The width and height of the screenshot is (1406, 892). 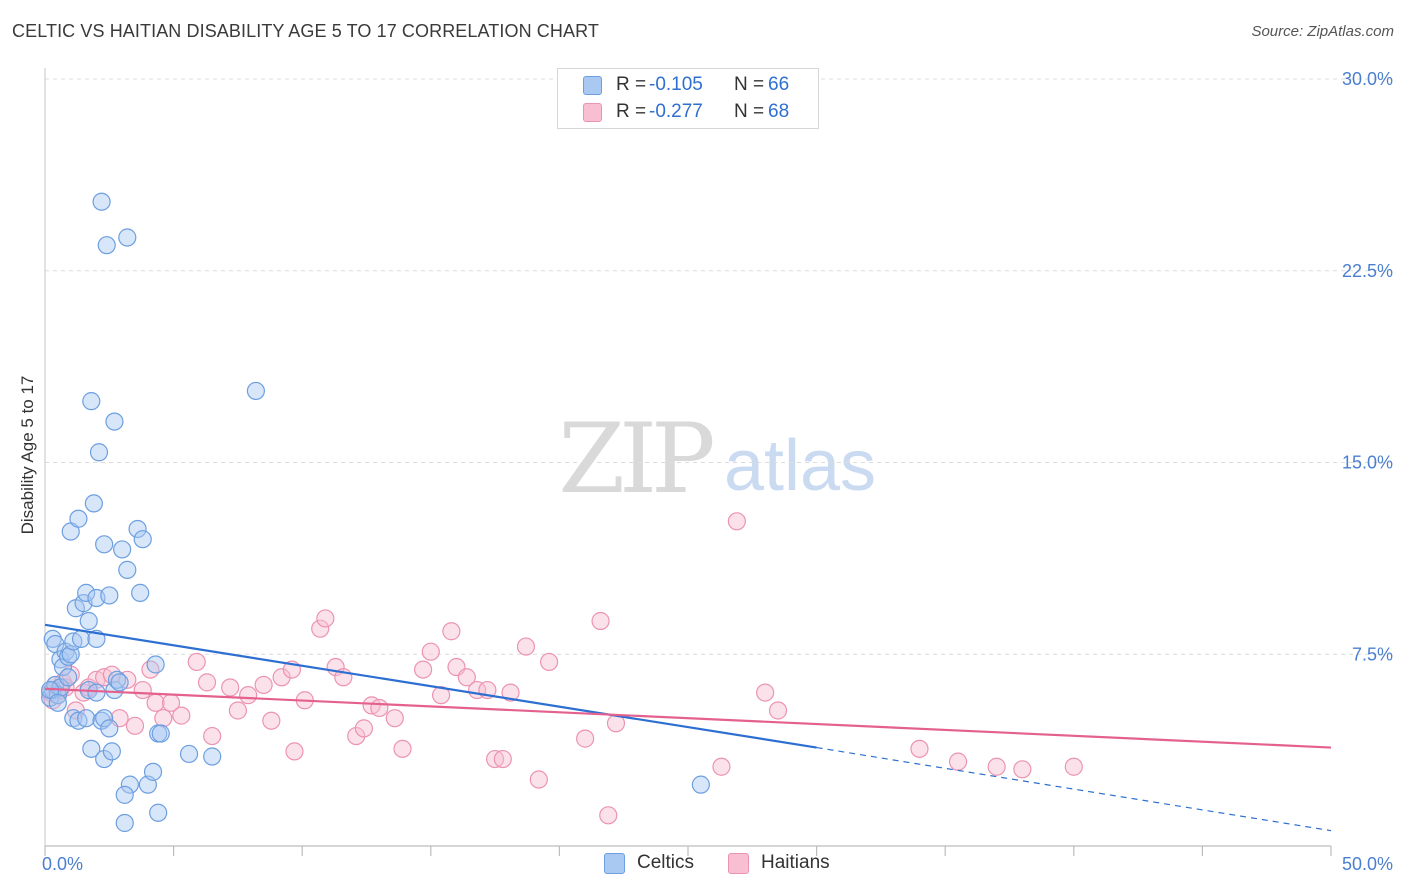 I want to click on y-tick-label: 30.0%, so click(x=1367, y=79).